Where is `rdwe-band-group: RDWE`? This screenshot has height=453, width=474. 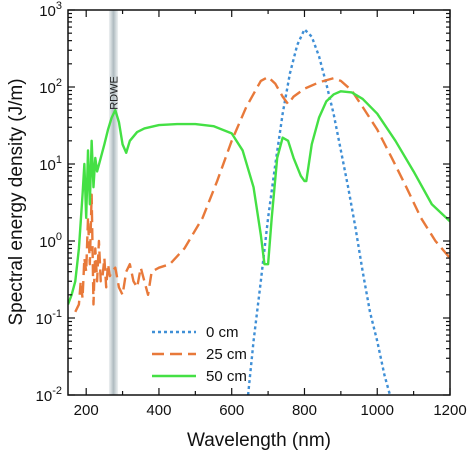
rdwe-band-group: RDWE is located at coordinates (114, 202).